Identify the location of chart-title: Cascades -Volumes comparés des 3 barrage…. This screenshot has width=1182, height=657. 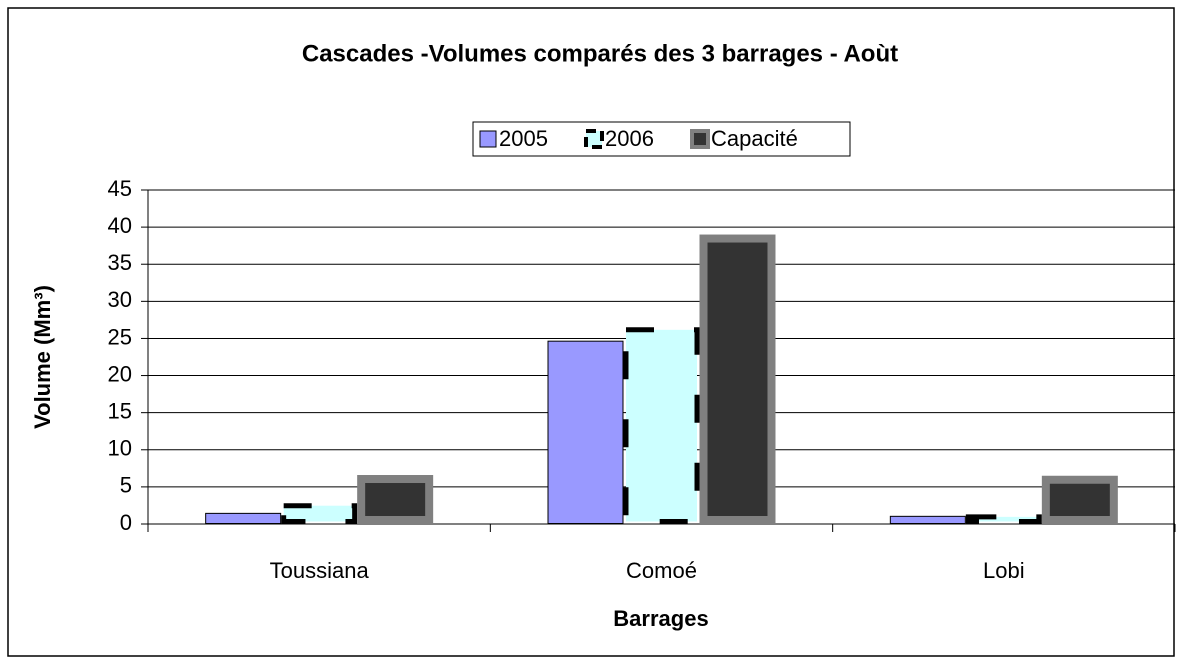
(600, 53).